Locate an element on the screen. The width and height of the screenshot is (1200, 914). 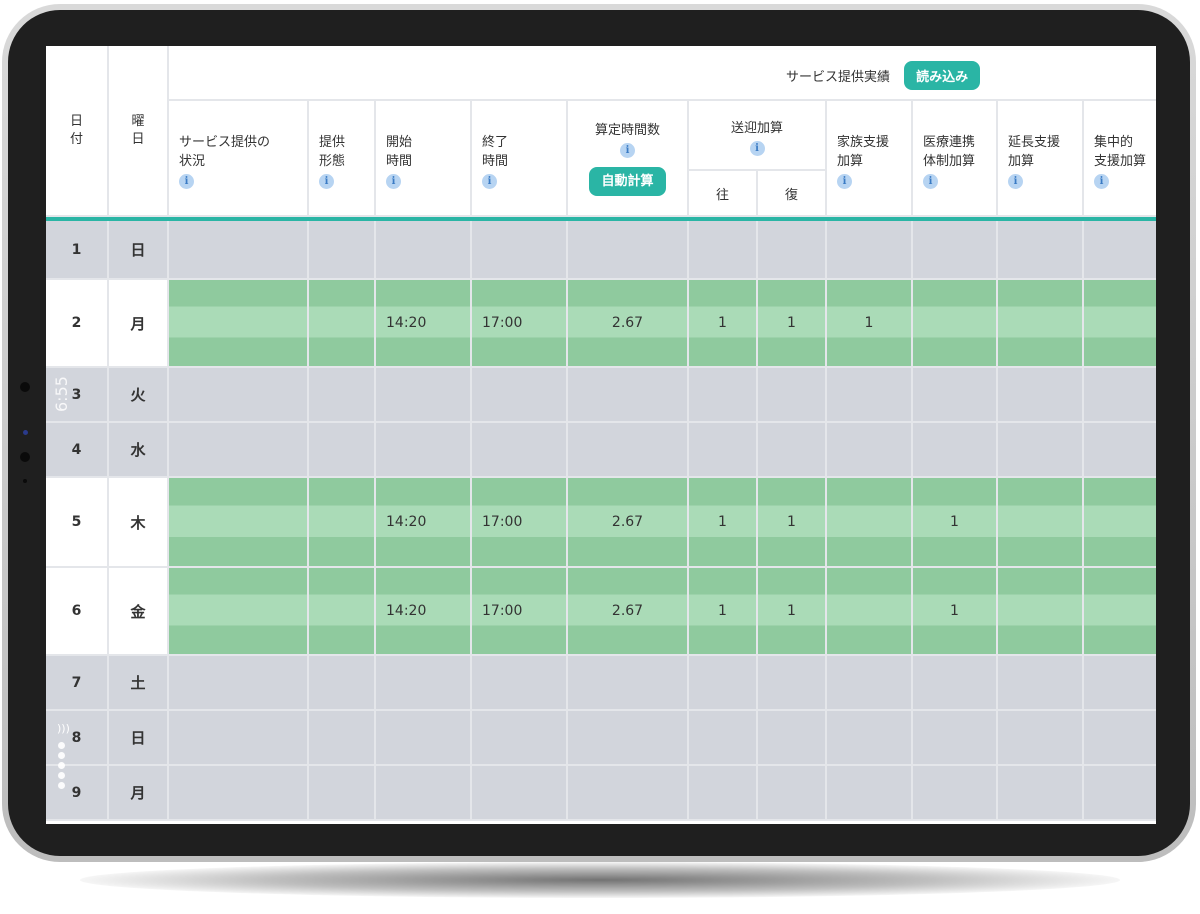
table-row: 2 月 14:20 17:00 2.67 1 1 1 is located at coordinates (601, 323).